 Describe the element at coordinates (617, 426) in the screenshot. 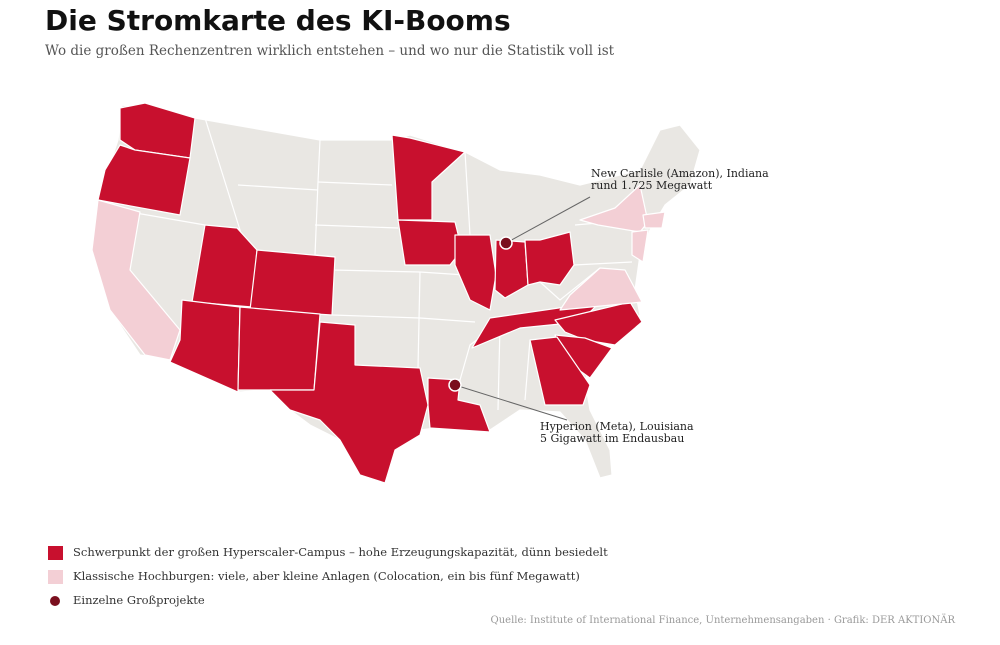

I see `annotation: Hyperion (Meta), Louisiana` at that location.